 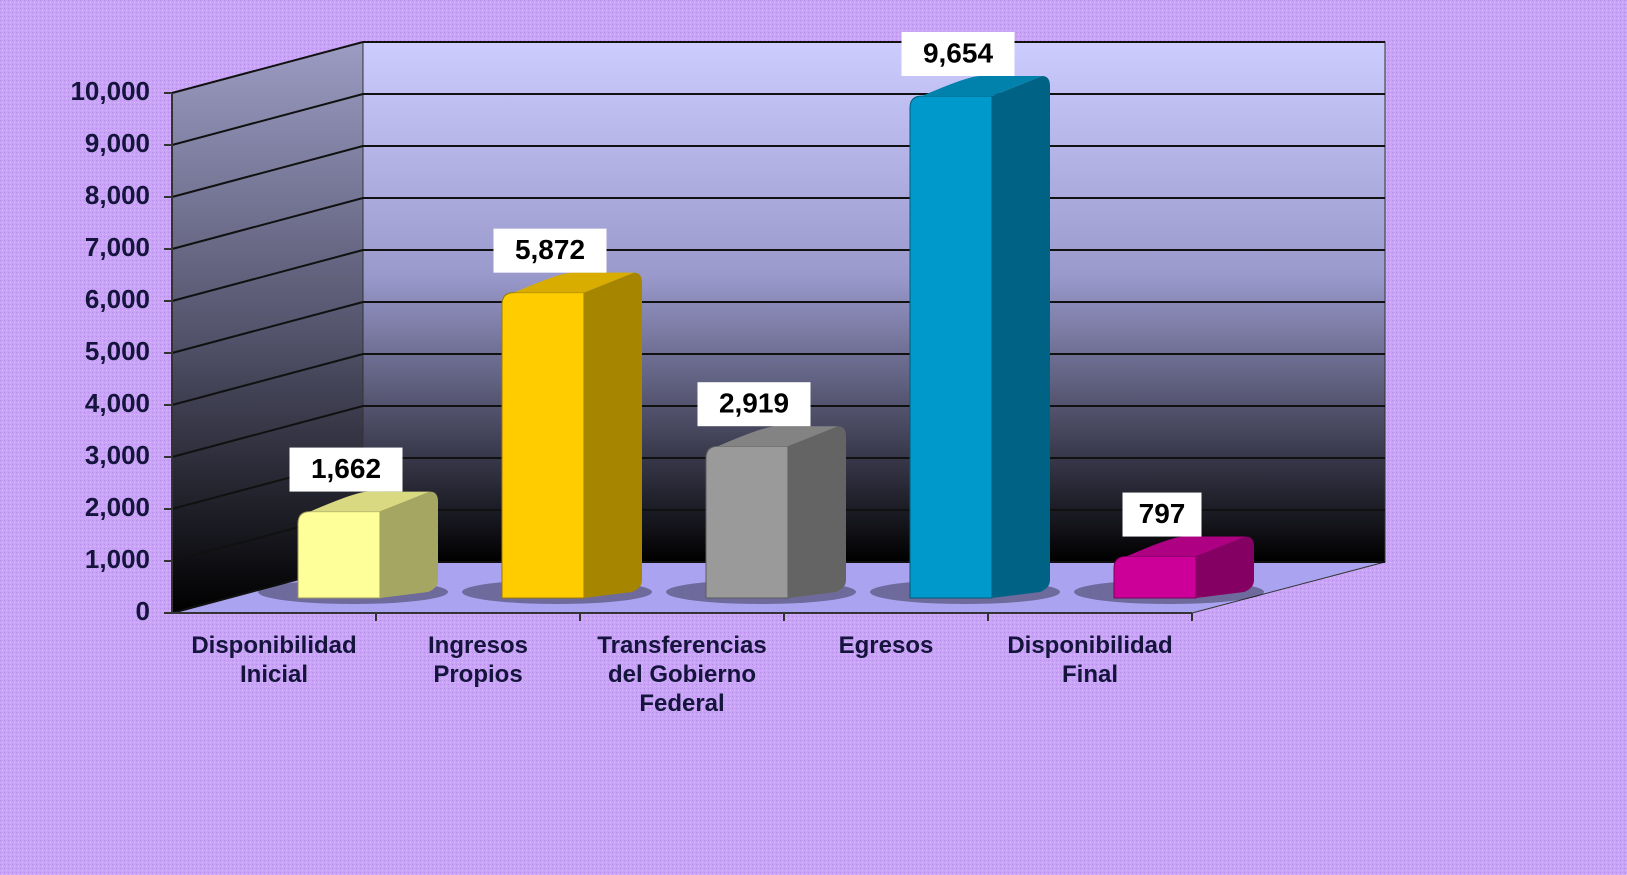 What do you see at coordinates (117, 247) in the screenshot?
I see `y-tick-label: 7,000` at bounding box center [117, 247].